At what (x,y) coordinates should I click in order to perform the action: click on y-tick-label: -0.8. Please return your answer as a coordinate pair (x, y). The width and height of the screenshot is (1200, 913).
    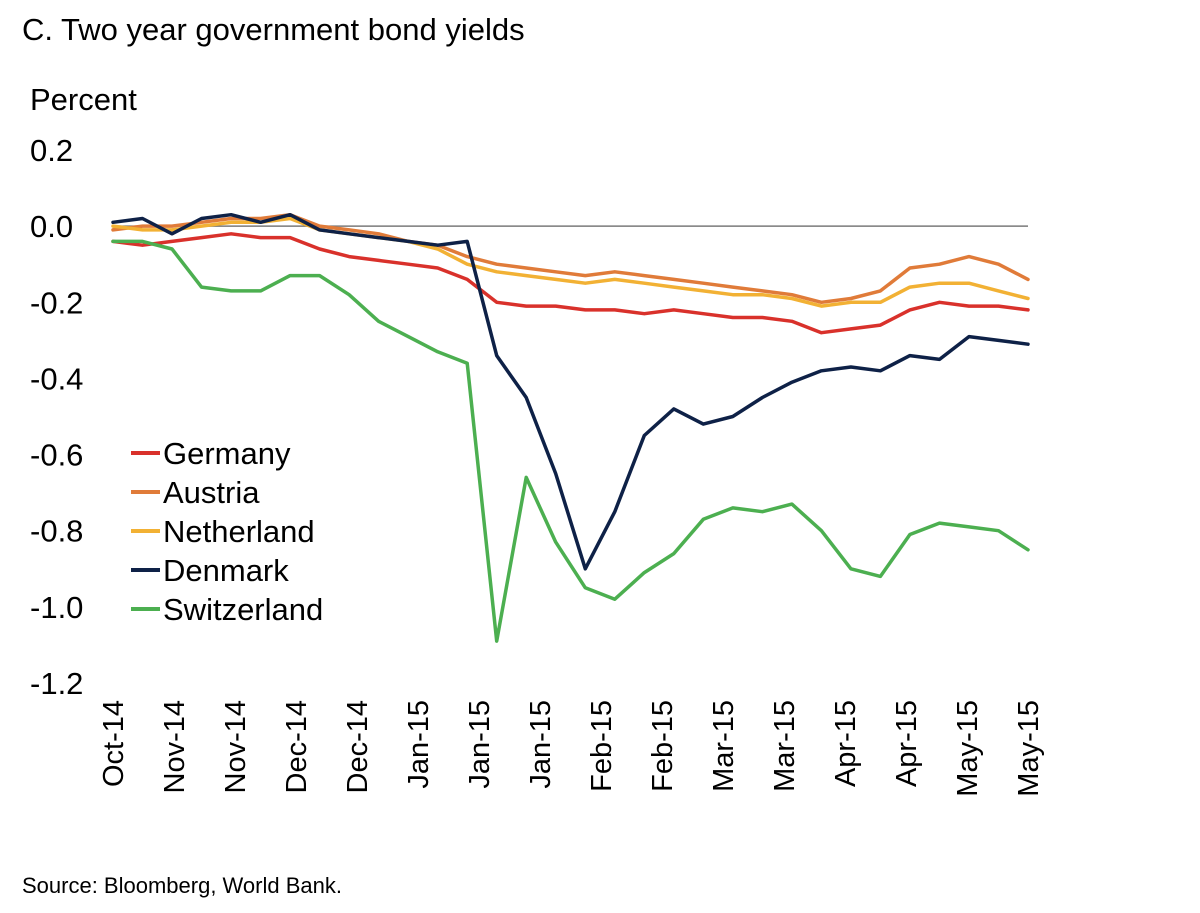
    Looking at the image, I should click on (56, 531).